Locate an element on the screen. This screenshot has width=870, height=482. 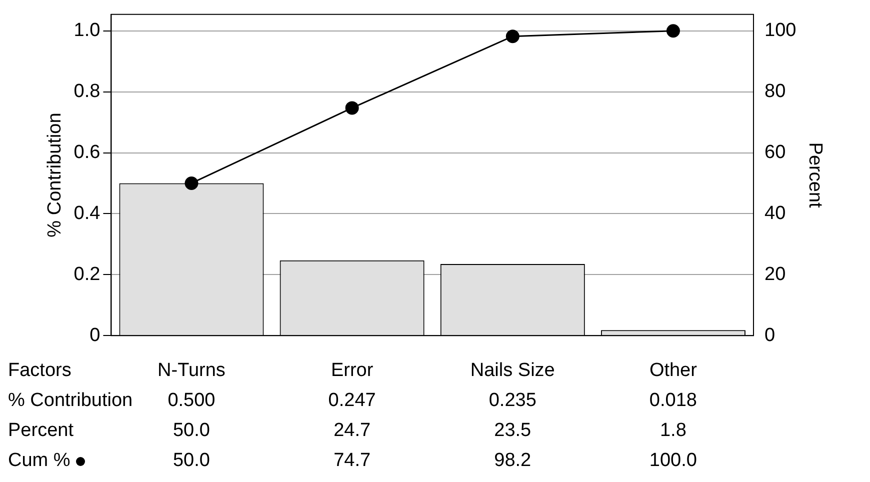
y-tick-label: 0.2 is located at coordinates (87, 274).